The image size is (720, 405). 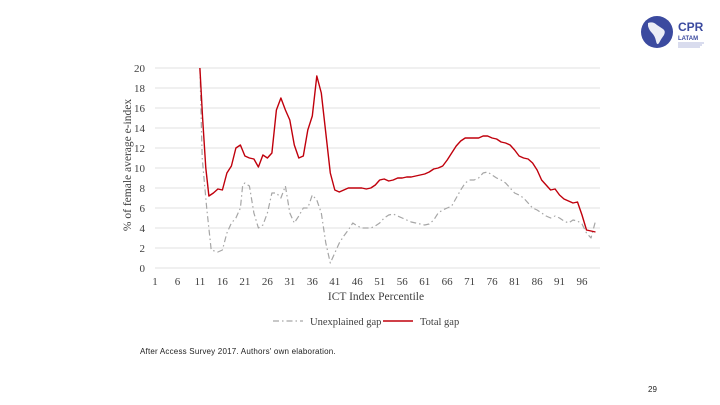 What do you see at coordinates (379, 282) in the screenshot?
I see `x-tick-label: 51` at bounding box center [379, 282].